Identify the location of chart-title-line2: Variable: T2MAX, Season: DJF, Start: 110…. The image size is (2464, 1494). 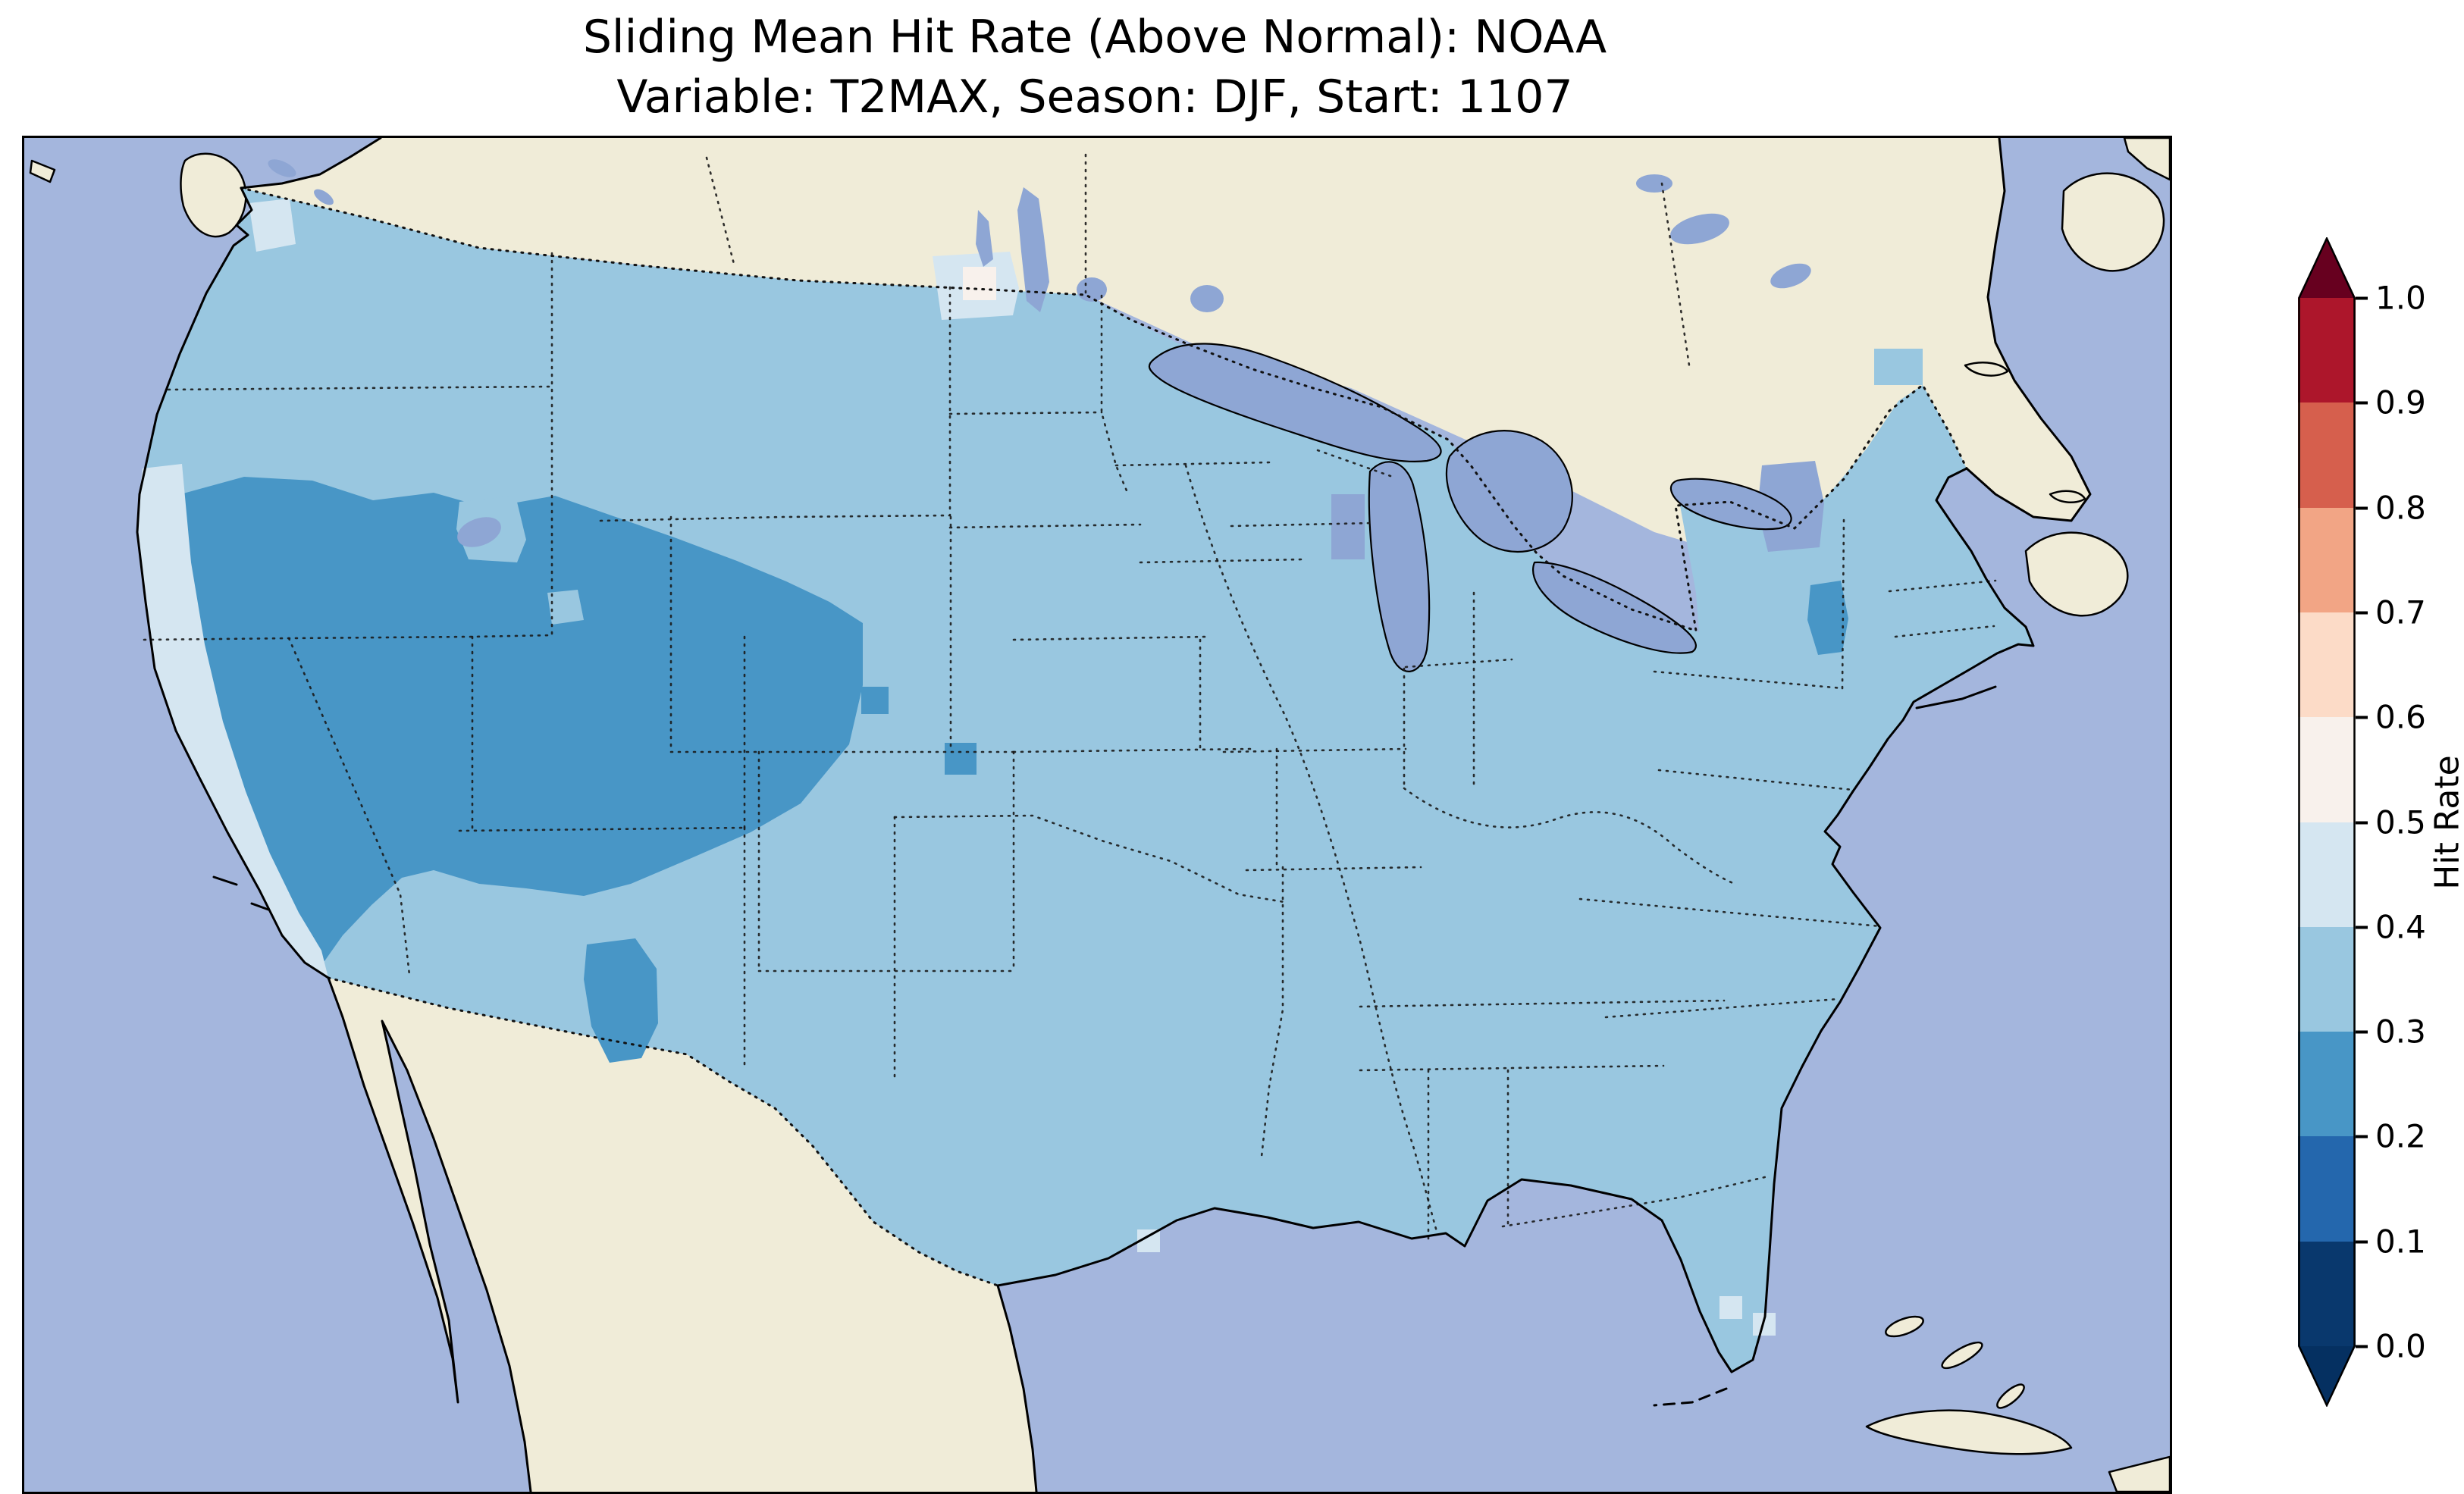
(1094, 97).